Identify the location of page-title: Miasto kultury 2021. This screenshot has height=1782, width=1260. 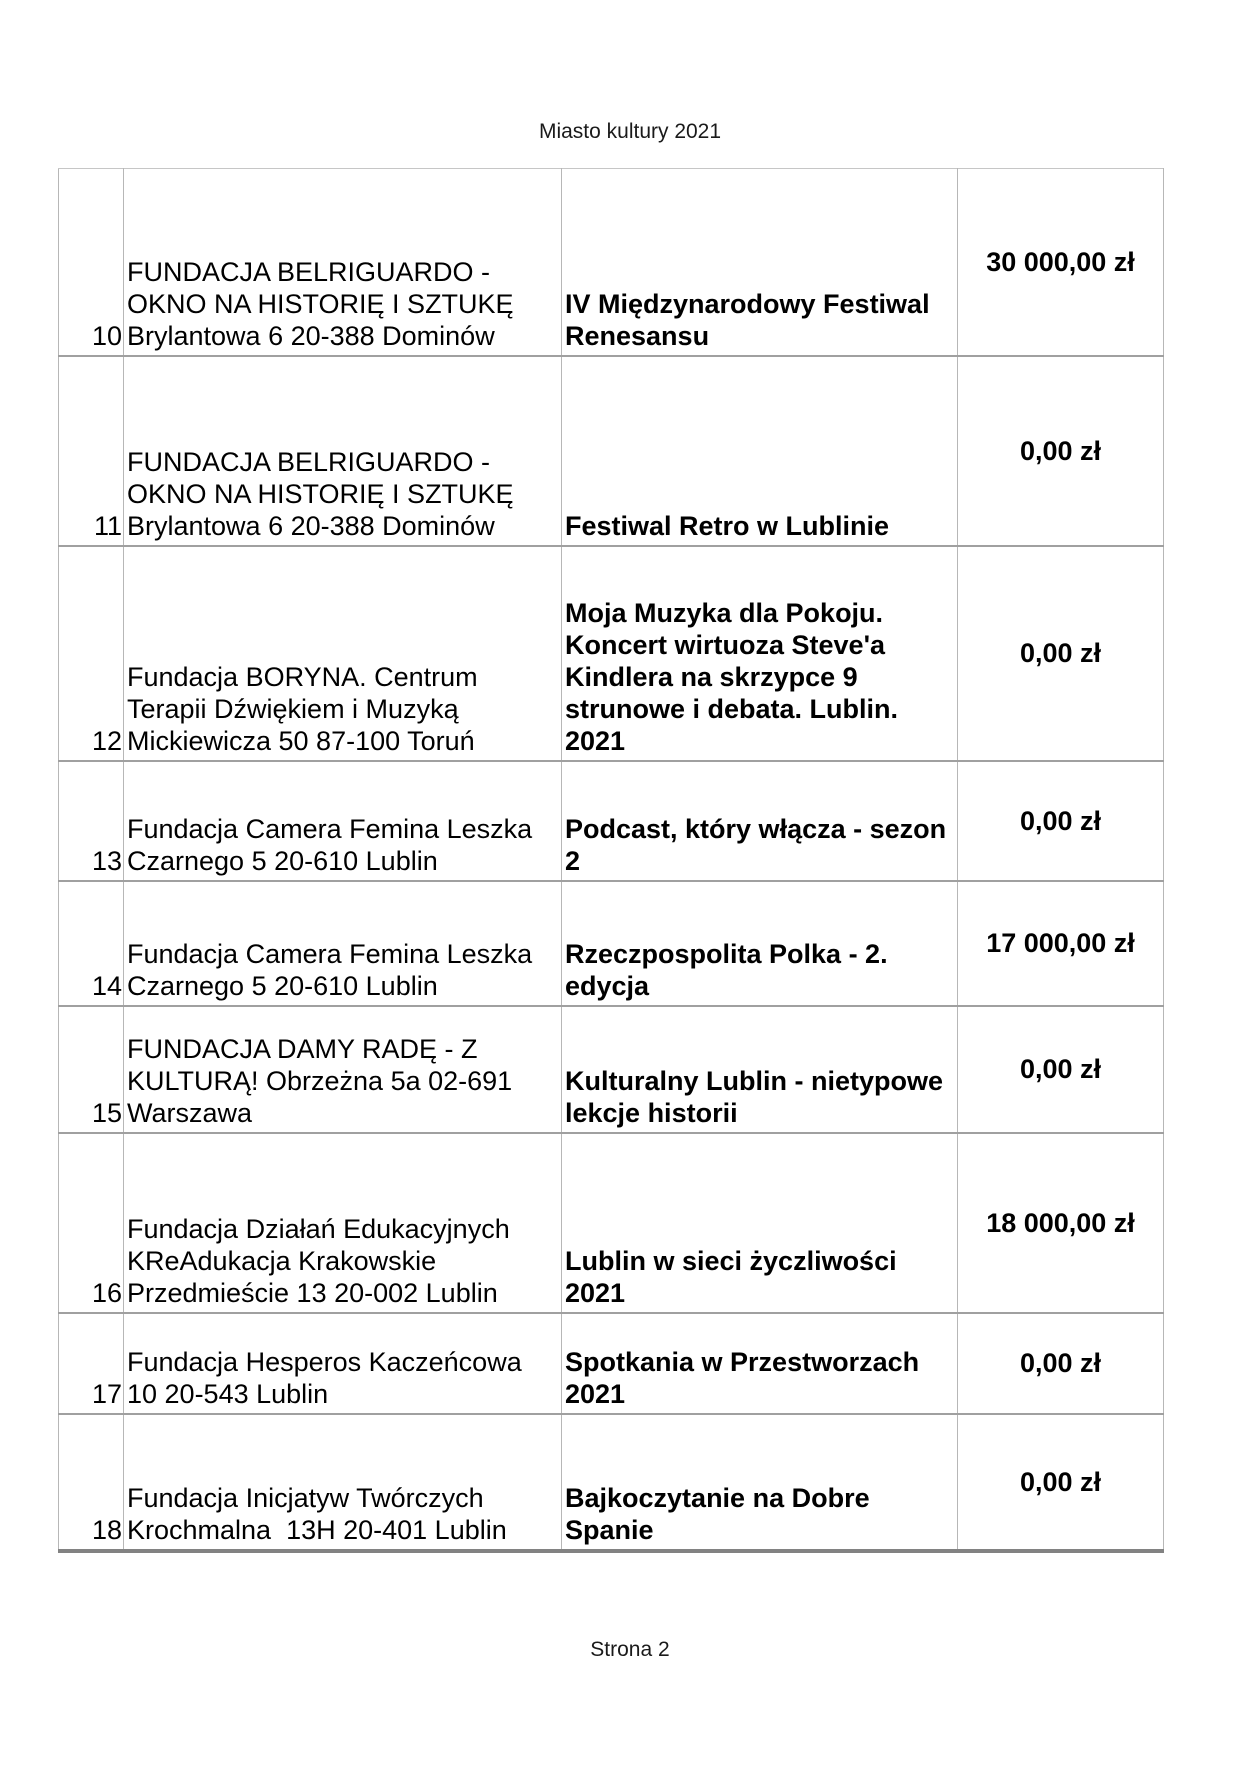
(630, 131).